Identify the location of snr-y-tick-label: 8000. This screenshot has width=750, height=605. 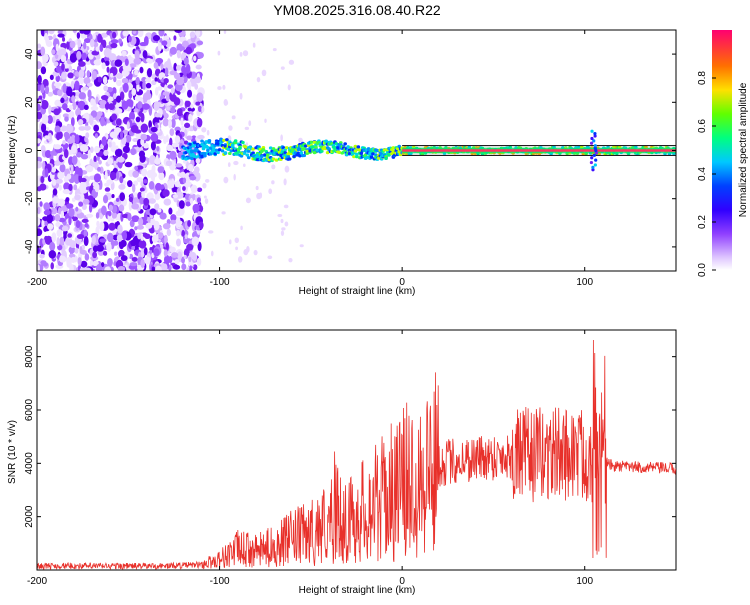
(29, 356).